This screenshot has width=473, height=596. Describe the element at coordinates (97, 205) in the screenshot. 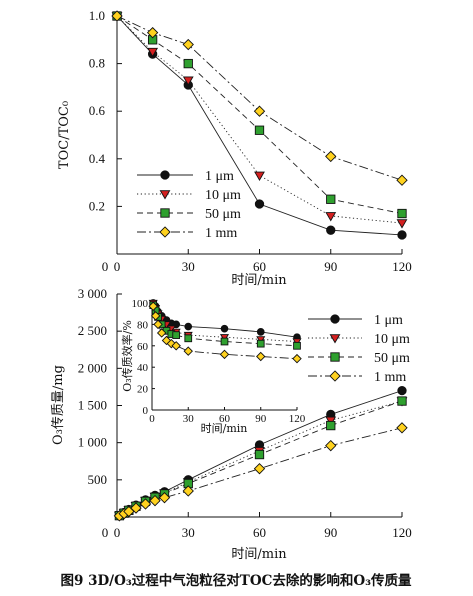

I see `y-tick-label: 0.2` at that location.